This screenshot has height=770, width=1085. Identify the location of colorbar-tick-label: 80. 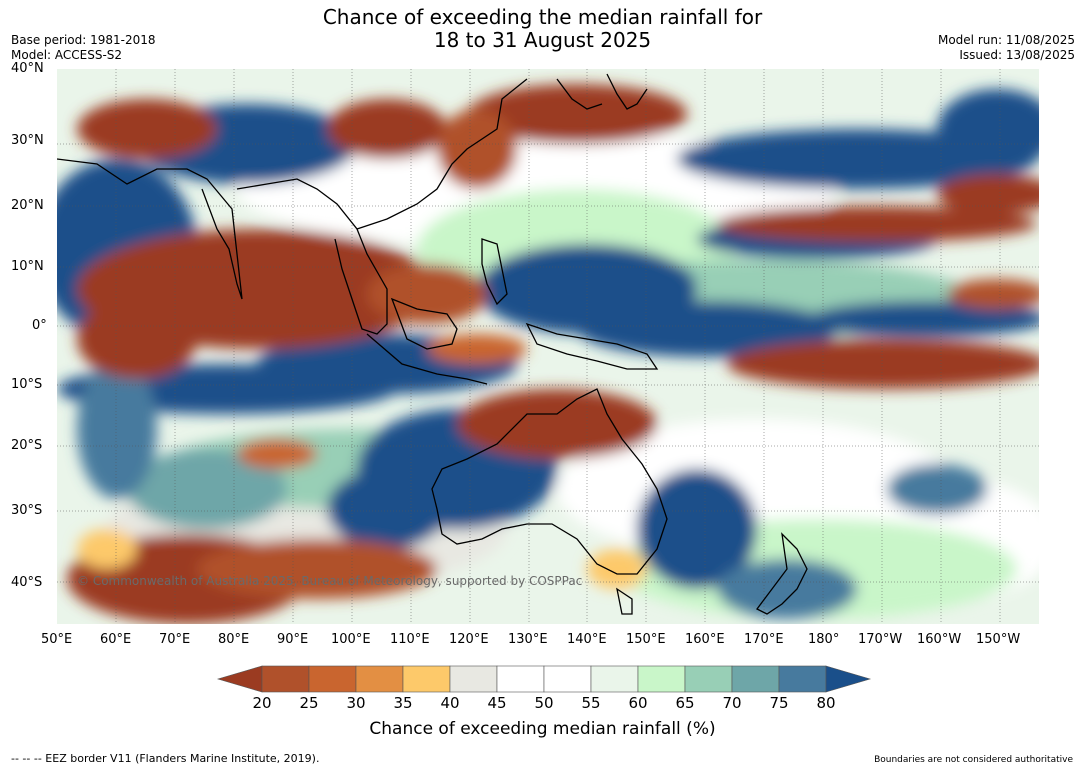
(826, 703).